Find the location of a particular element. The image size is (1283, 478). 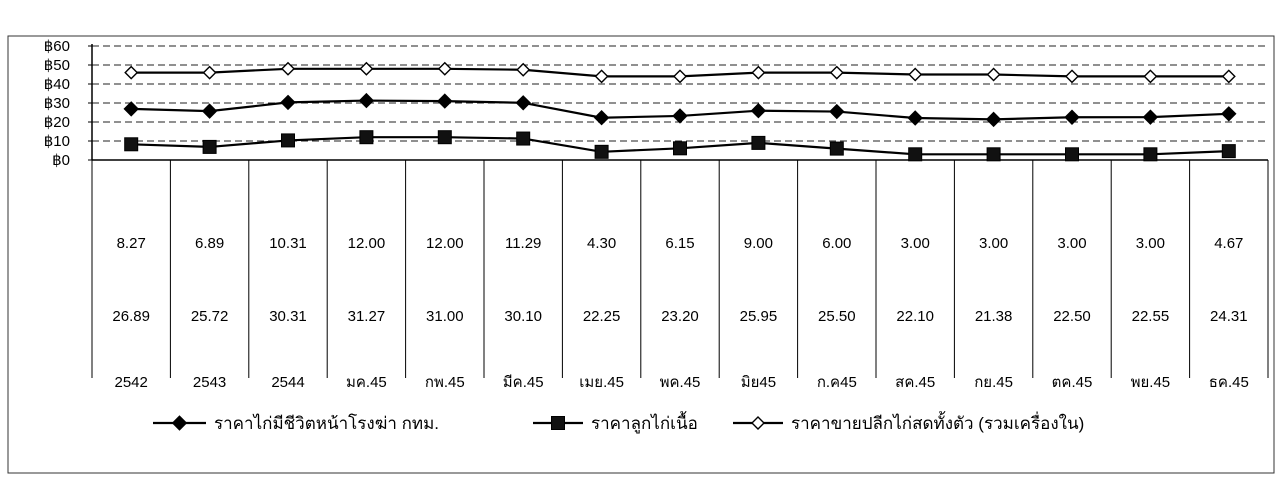

table-cell-live-chicken-price: 31.27 is located at coordinates (367, 316).